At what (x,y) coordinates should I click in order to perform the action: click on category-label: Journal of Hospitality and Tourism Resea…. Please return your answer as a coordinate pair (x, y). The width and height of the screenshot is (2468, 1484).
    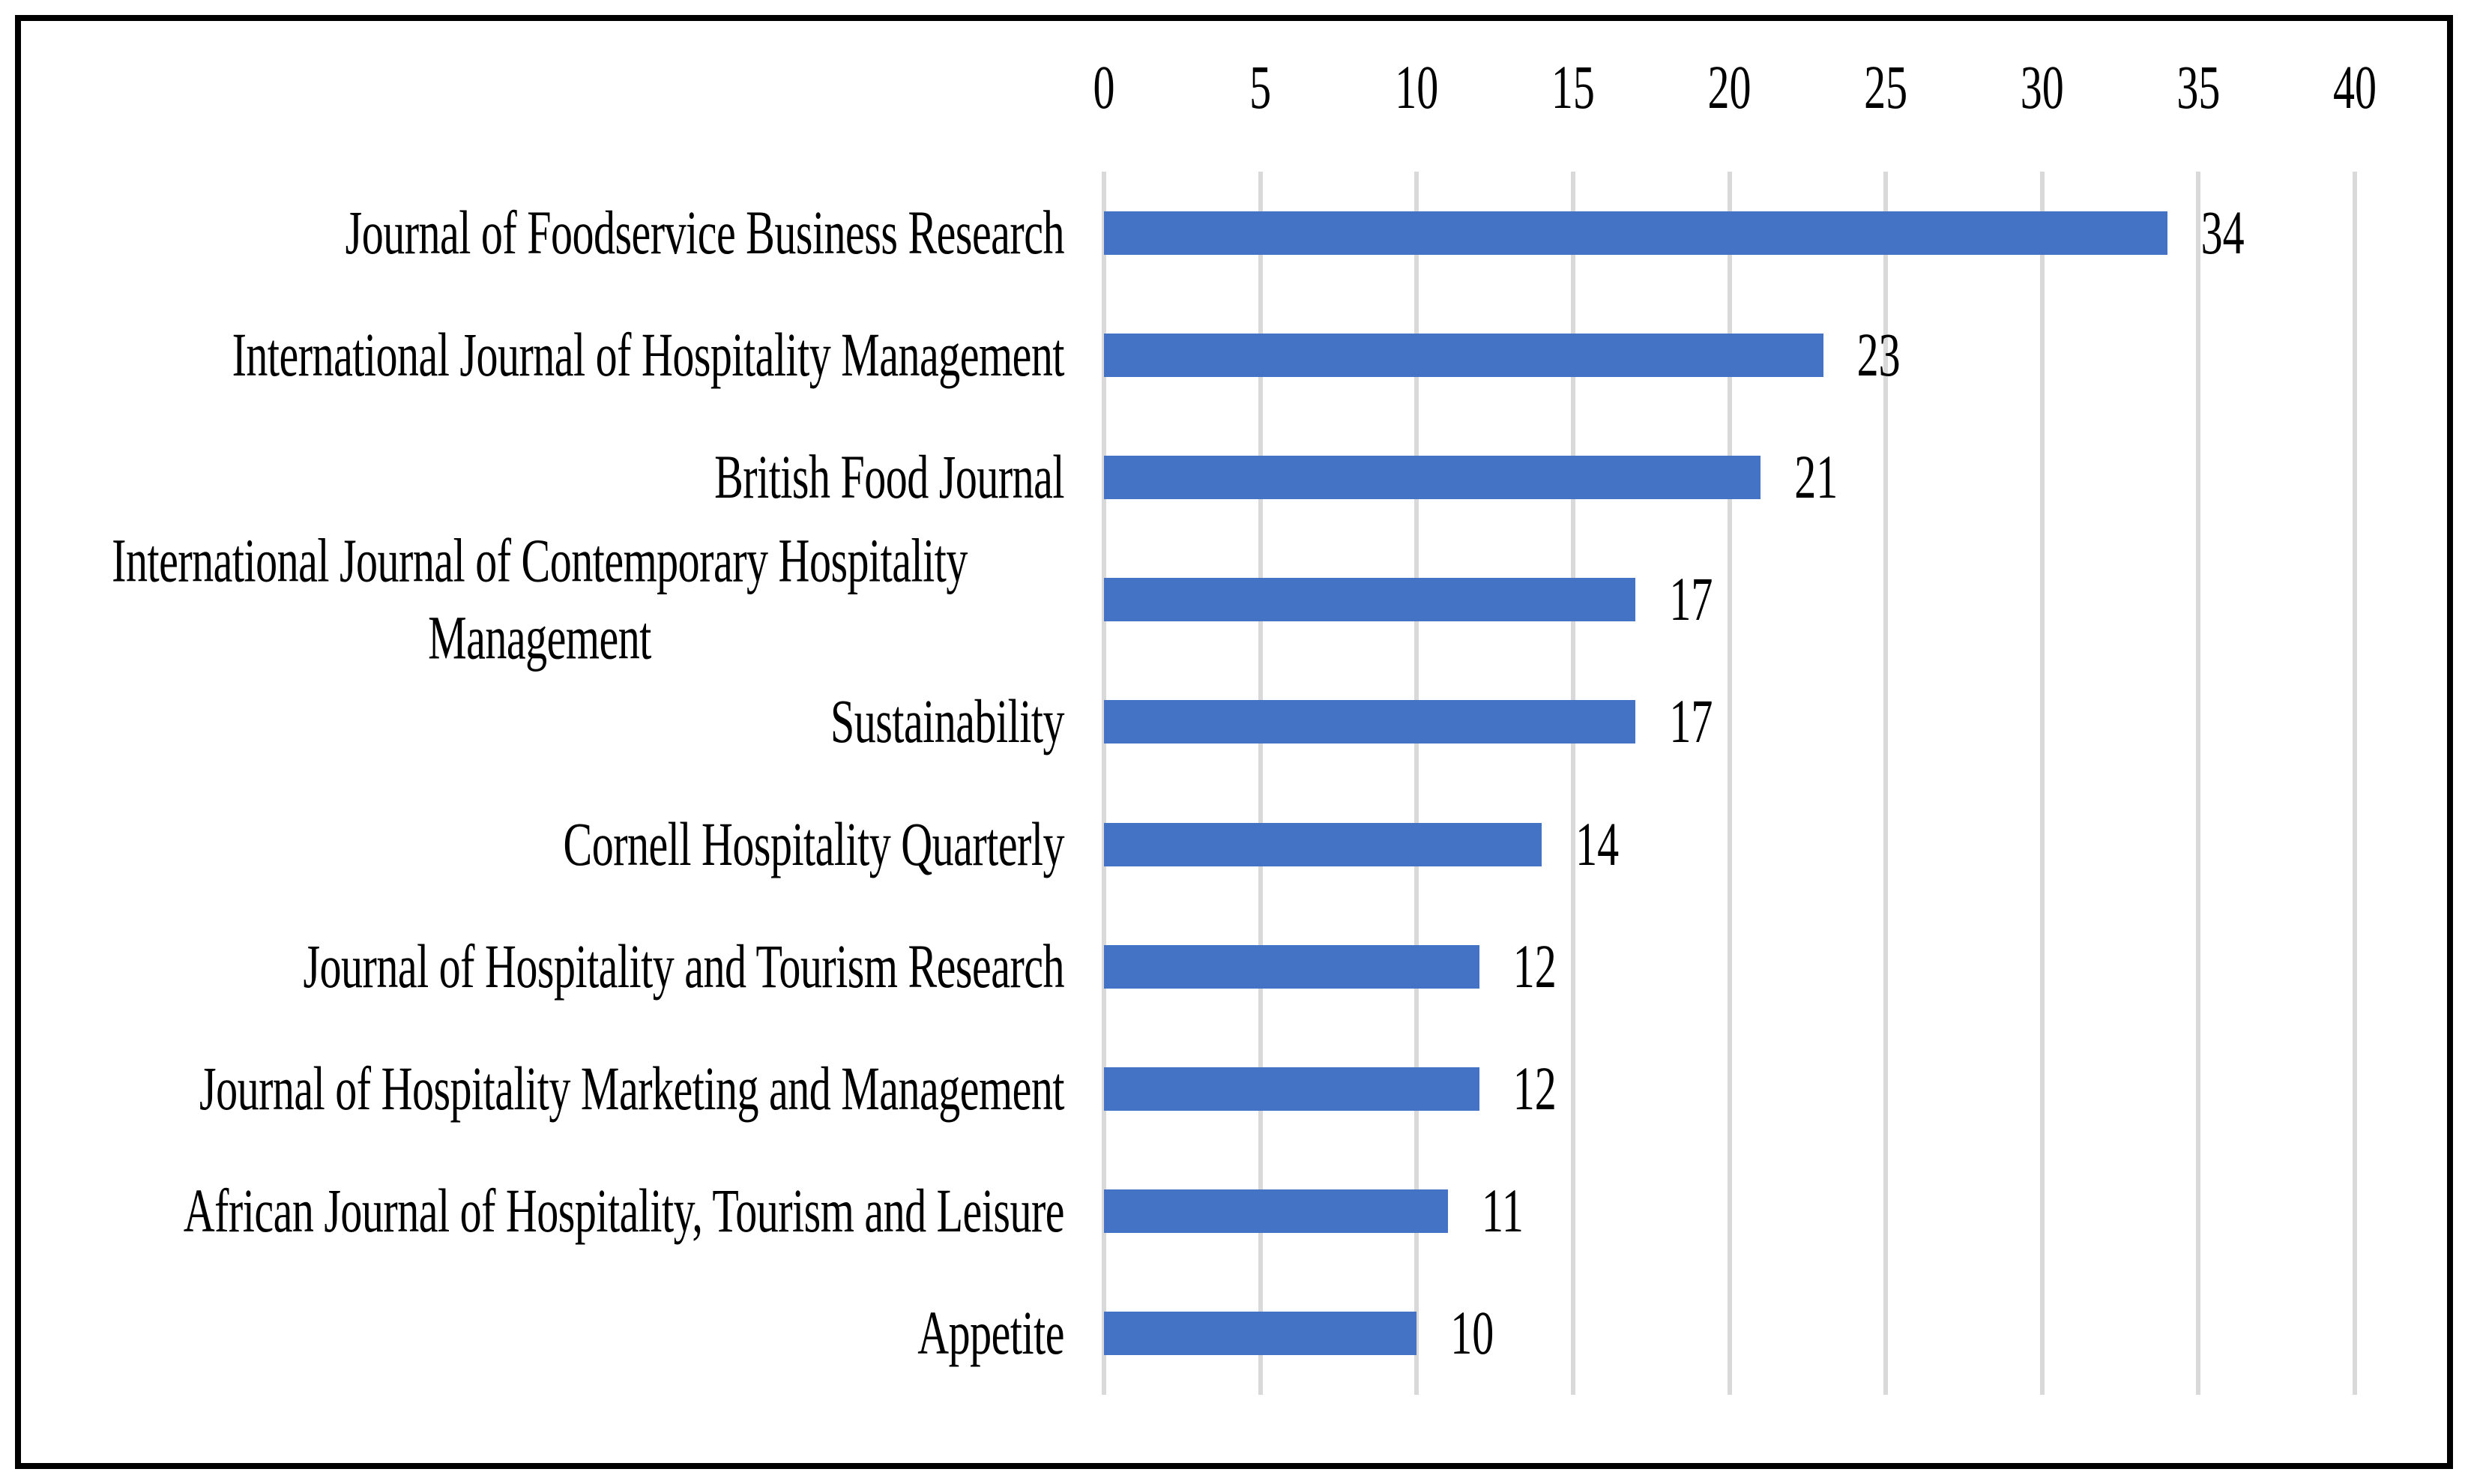
    Looking at the image, I should click on (683, 966).